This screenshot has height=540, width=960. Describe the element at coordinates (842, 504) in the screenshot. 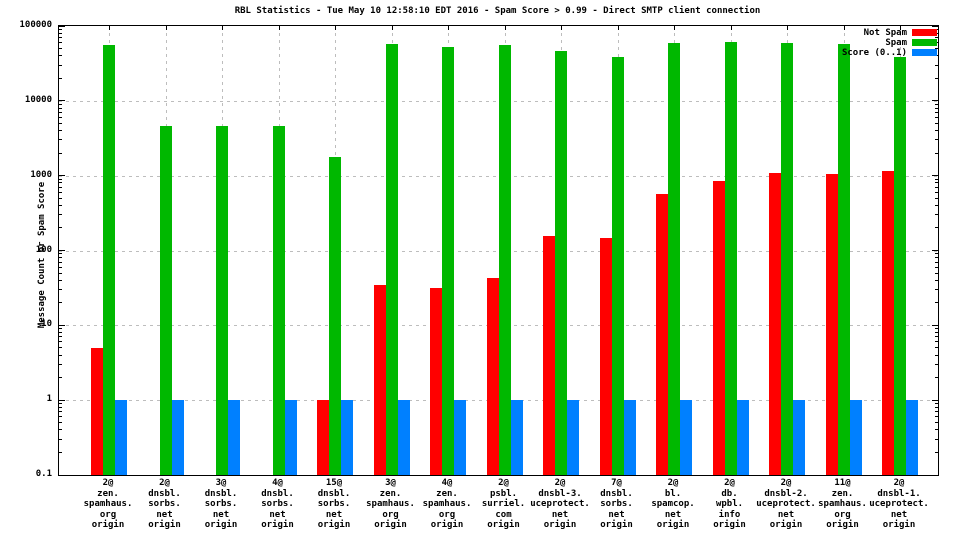

I see `x-category-label: 11@ zen. spamhaus. org origin` at that location.